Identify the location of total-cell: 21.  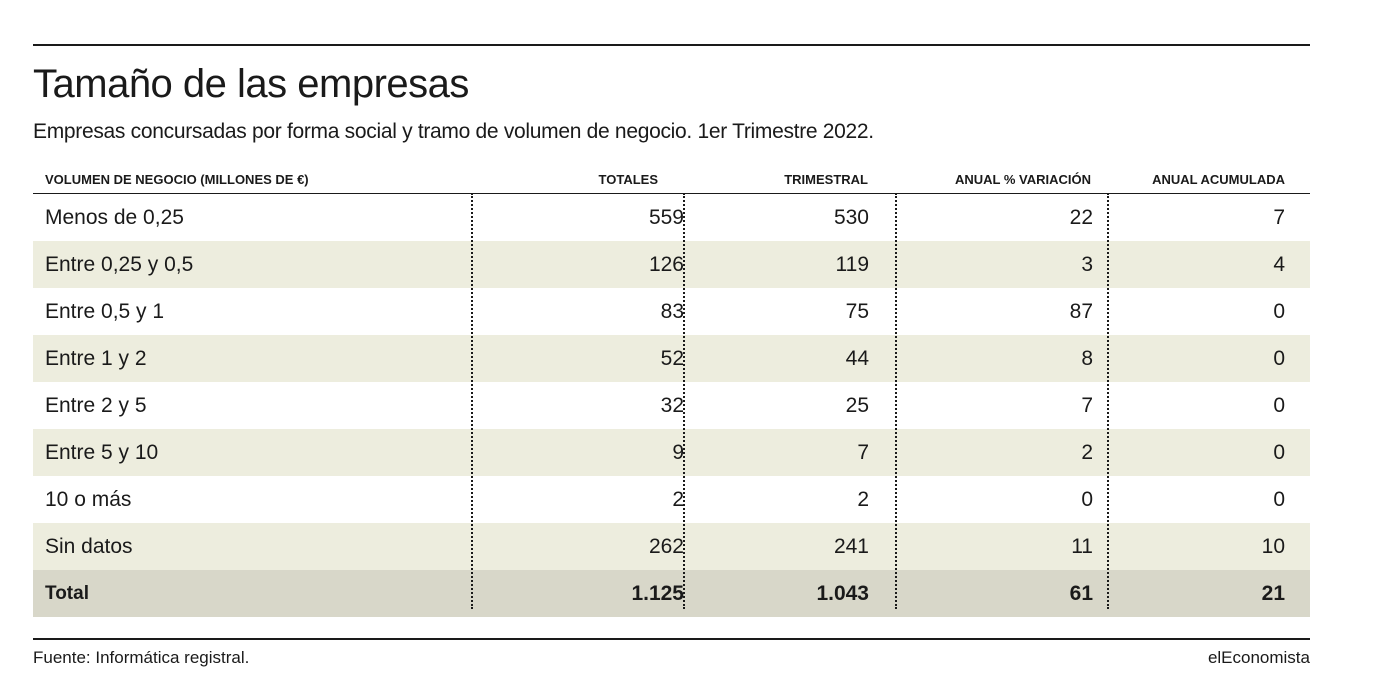
(1273, 593).